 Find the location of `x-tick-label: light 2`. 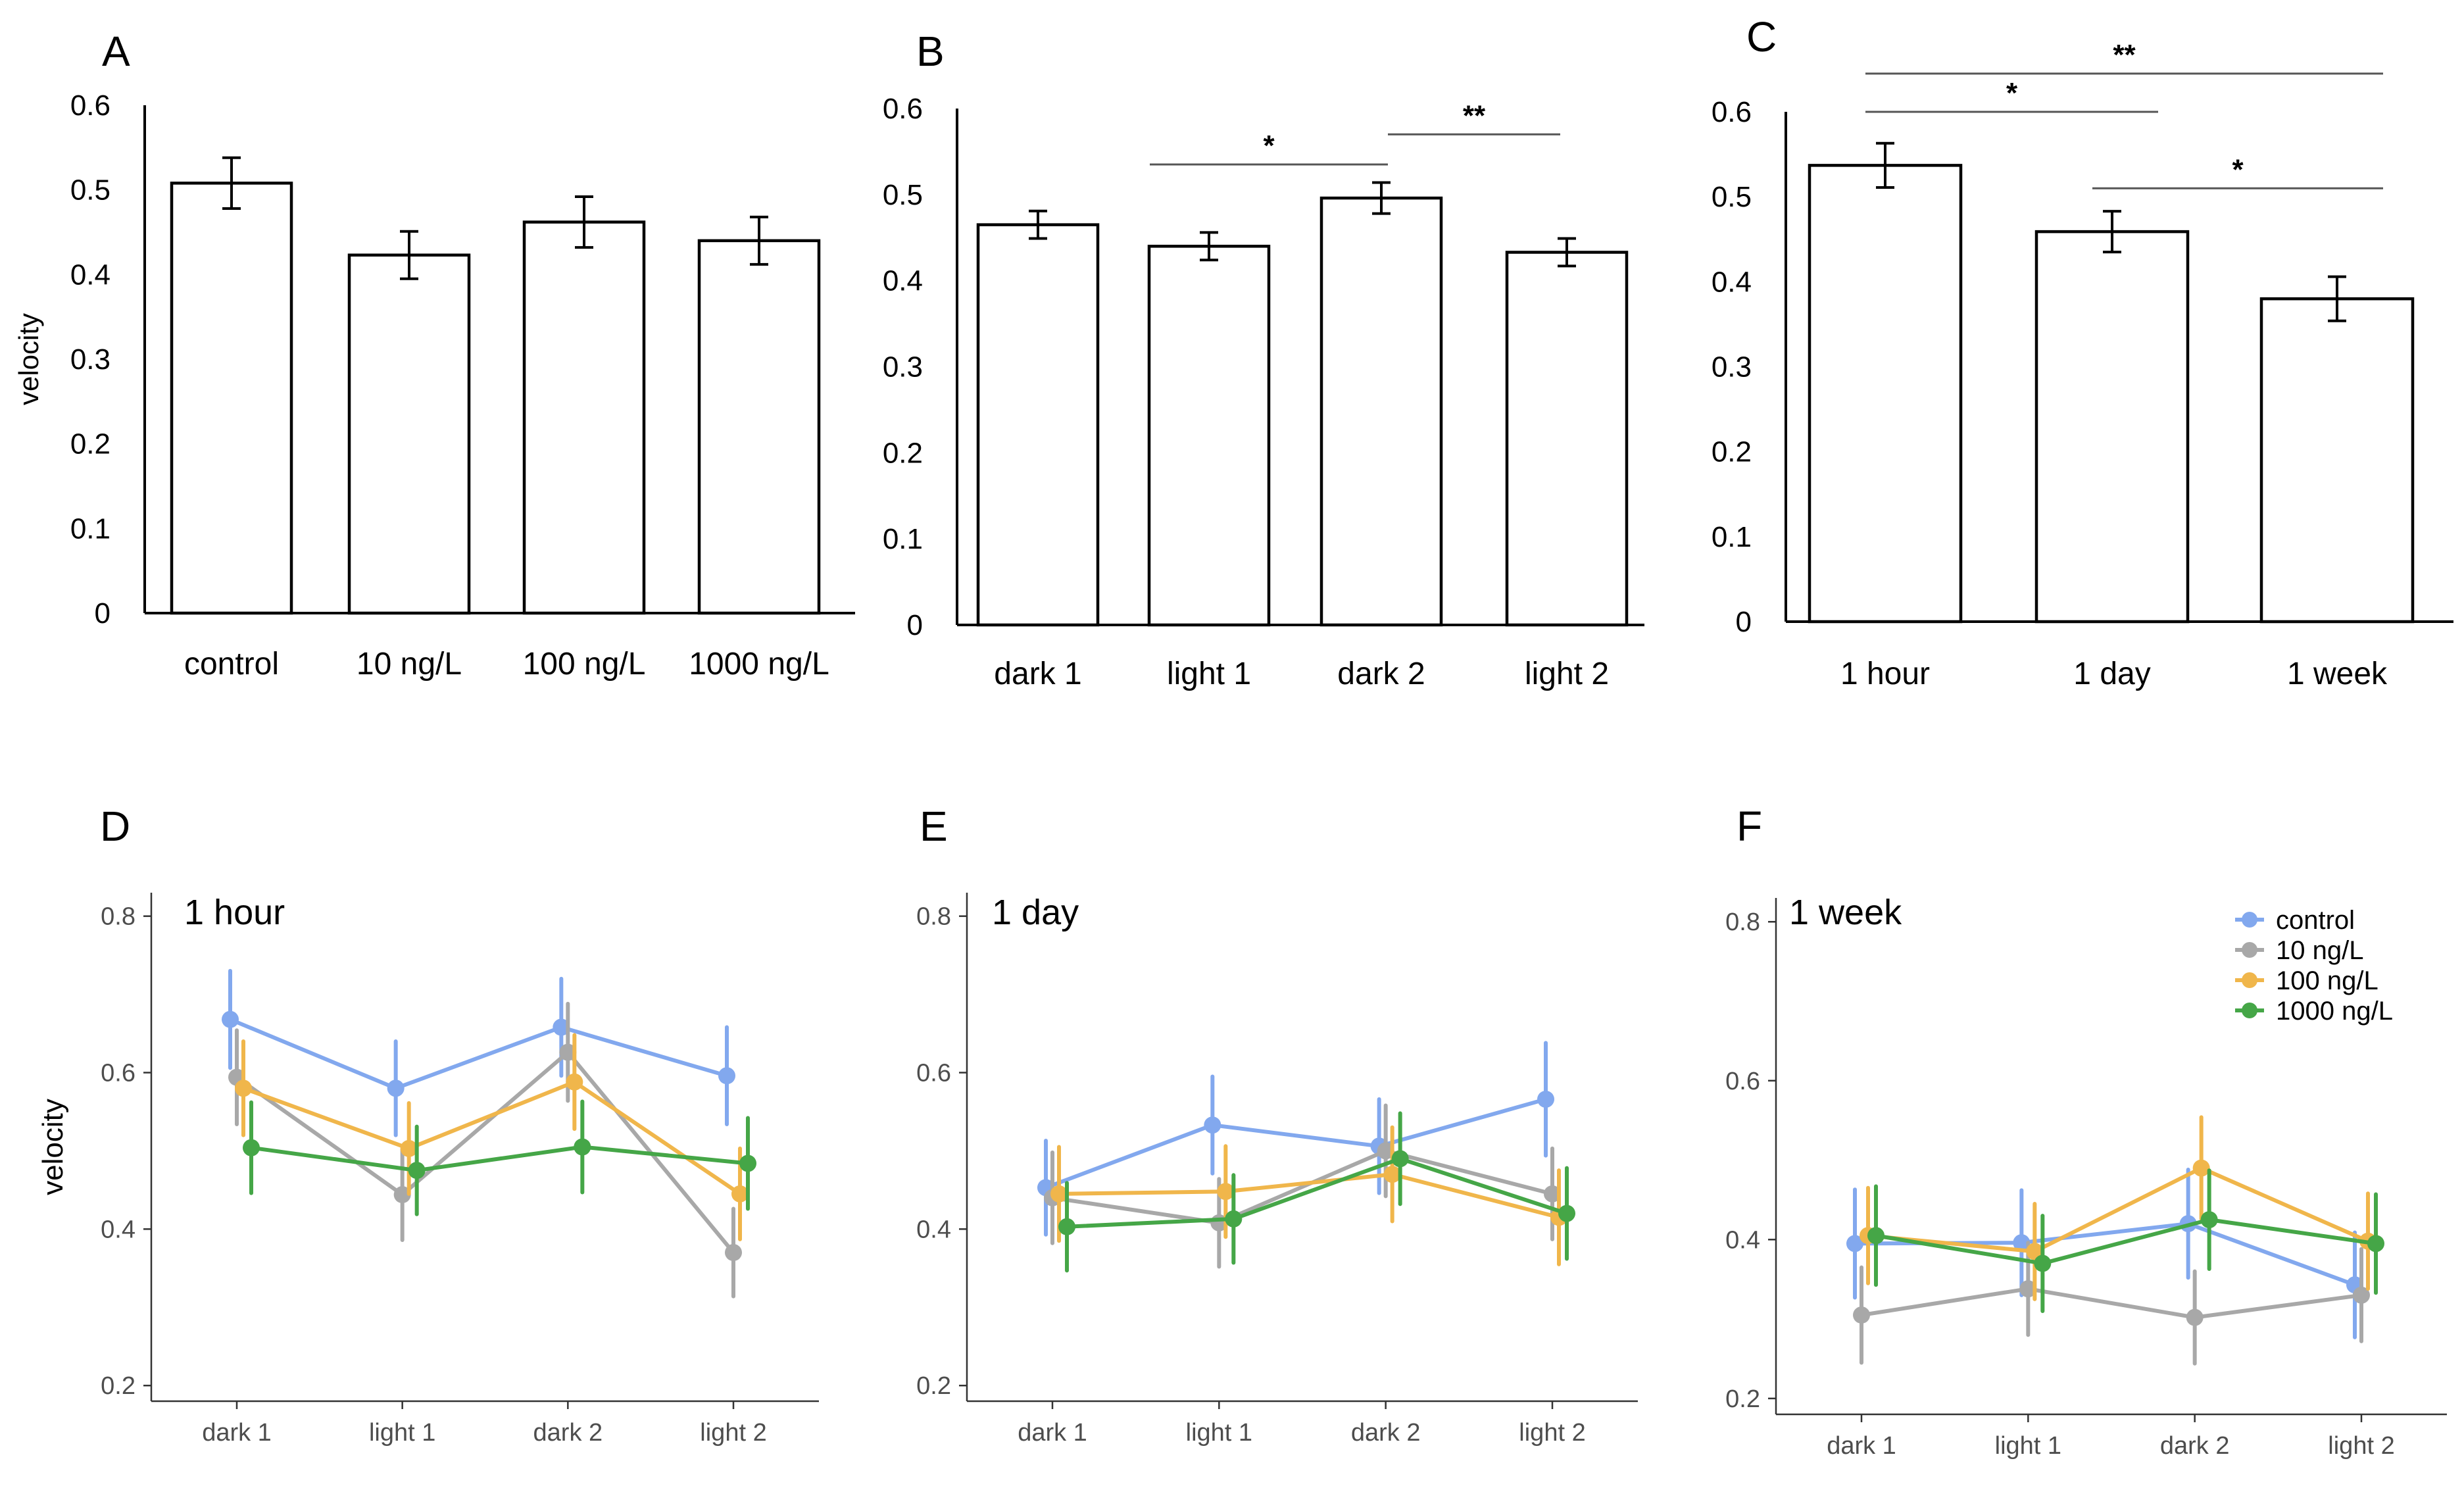

x-tick-label: light 2 is located at coordinates (733, 1433).